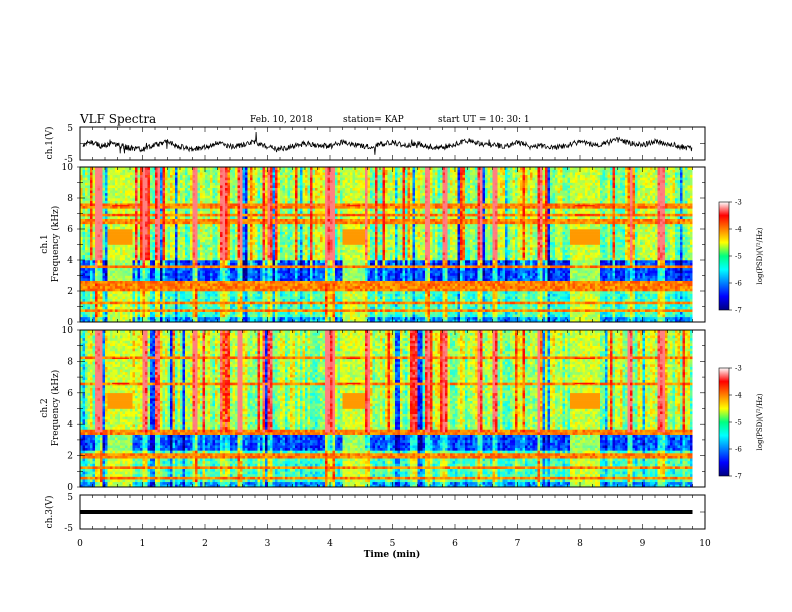 The width and height of the screenshot is (792, 612). I want to click on ch2-colorbar: -3 -4 -5 -6 -7 log(PSD)(V²/Hz), so click(741, 423).